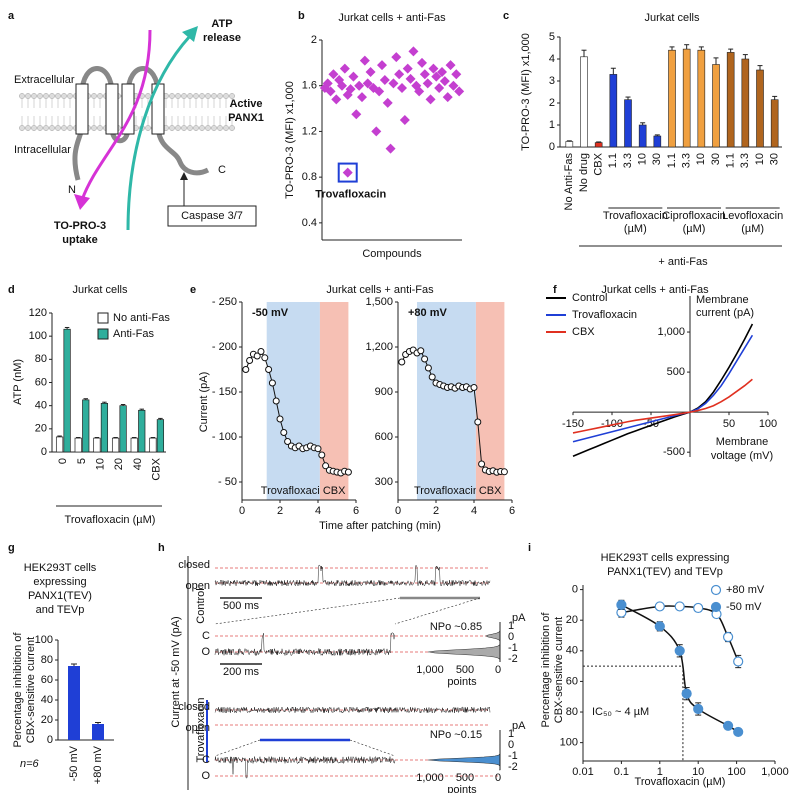 The height and width of the screenshot is (793, 800). Describe the element at coordinates (80, 226) in the screenshot. I see `diagram-label: TO-PRO-3` at that location.